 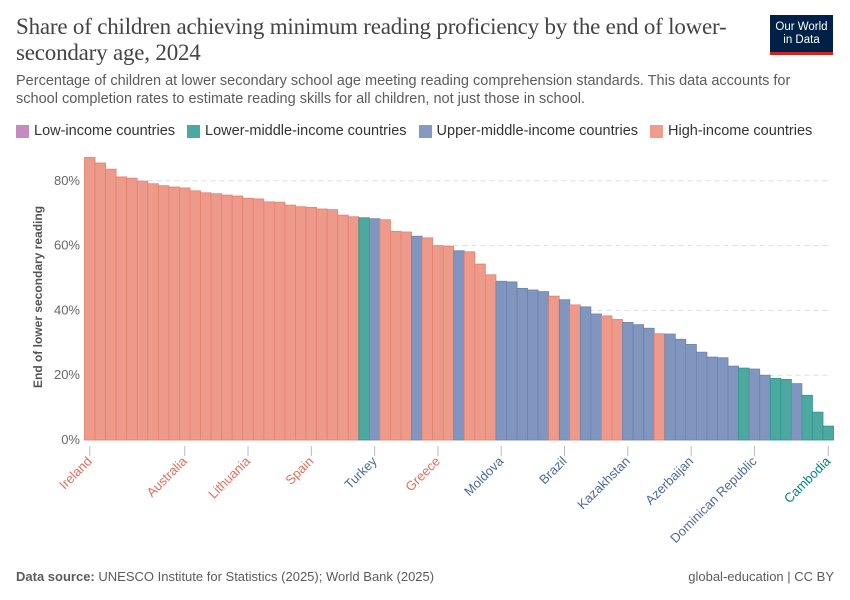 I want to click on logo-line-1: Our World, so click(x=801, y=26).